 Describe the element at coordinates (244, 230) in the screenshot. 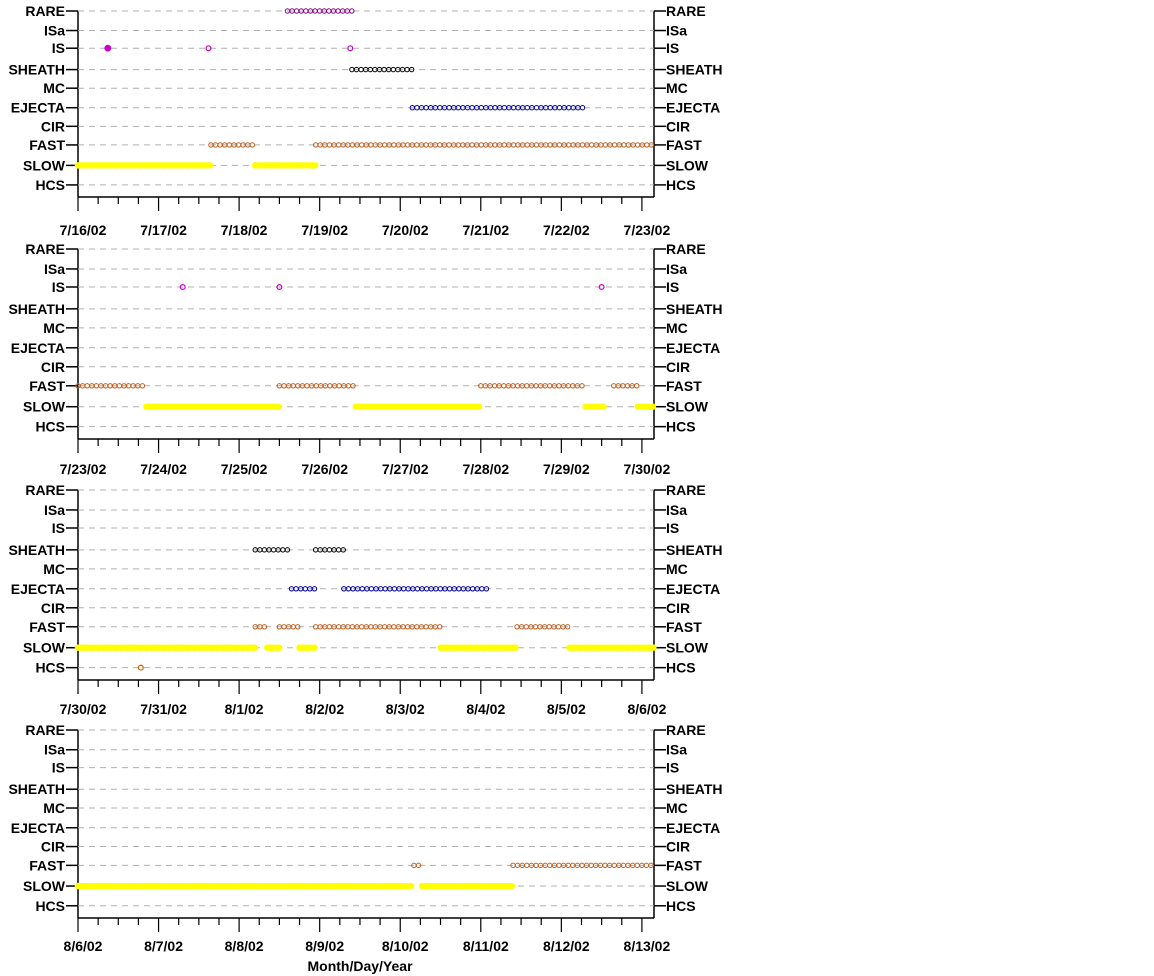

I see `x-tick-label: 7/18/02` at that location.